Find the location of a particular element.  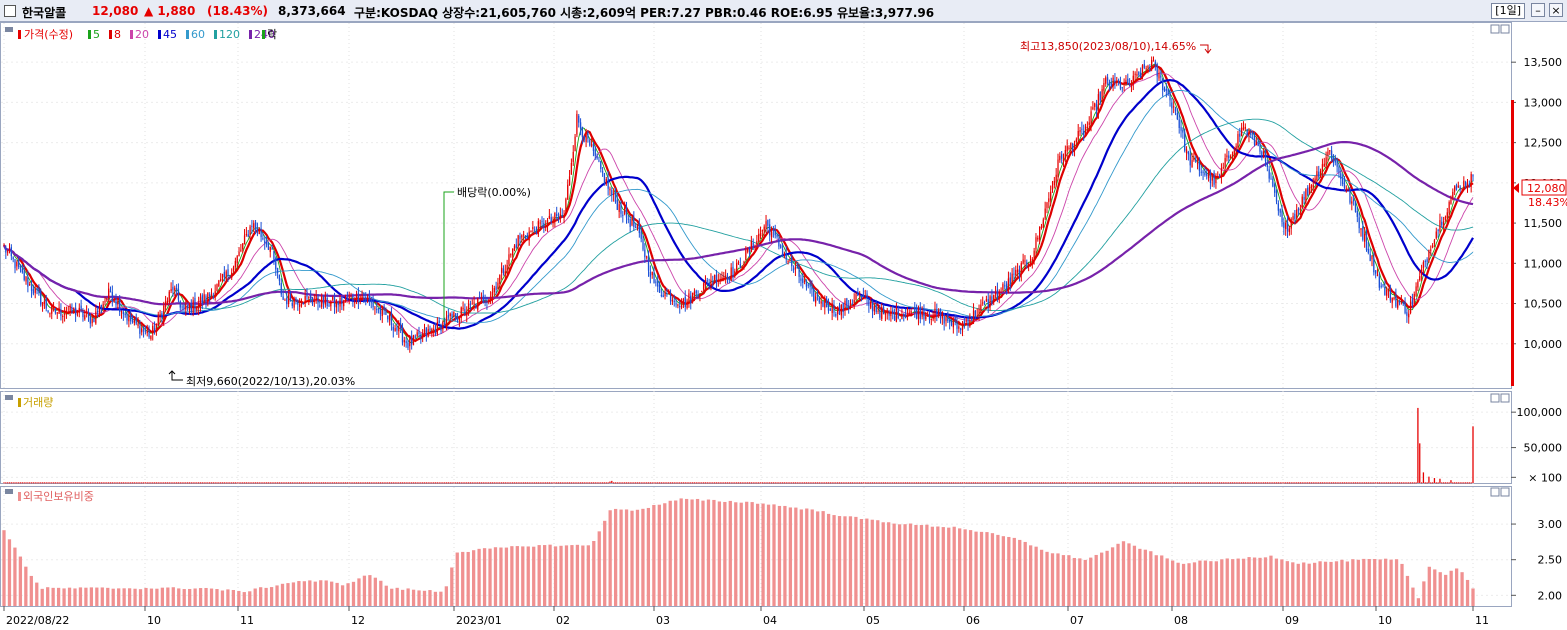

close-button: × is located at coordinates (1556, 10).